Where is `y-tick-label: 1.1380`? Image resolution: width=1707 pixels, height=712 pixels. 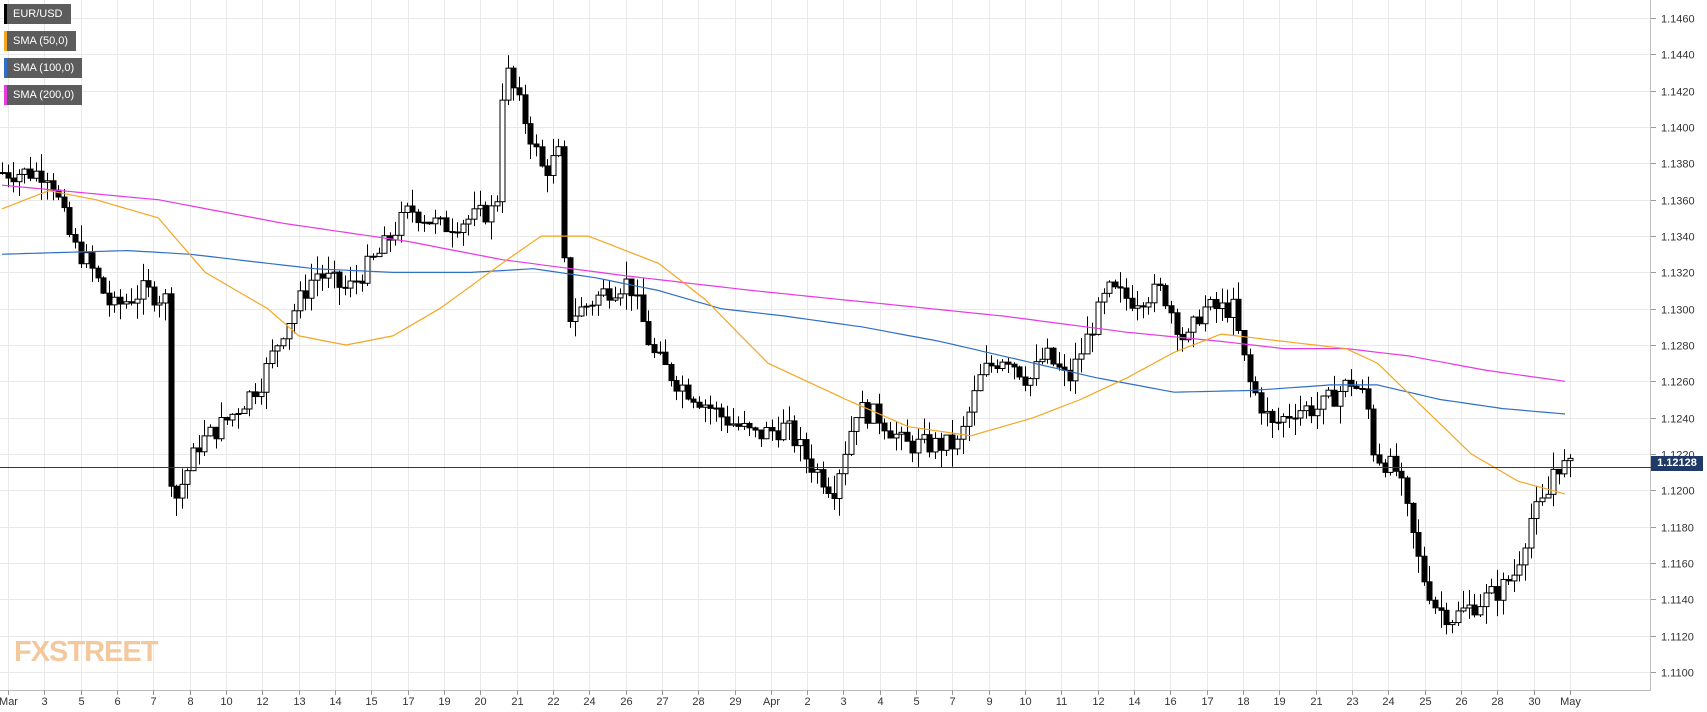
y-tick-label: 1.1380 is located at coordinates (1678, 165).